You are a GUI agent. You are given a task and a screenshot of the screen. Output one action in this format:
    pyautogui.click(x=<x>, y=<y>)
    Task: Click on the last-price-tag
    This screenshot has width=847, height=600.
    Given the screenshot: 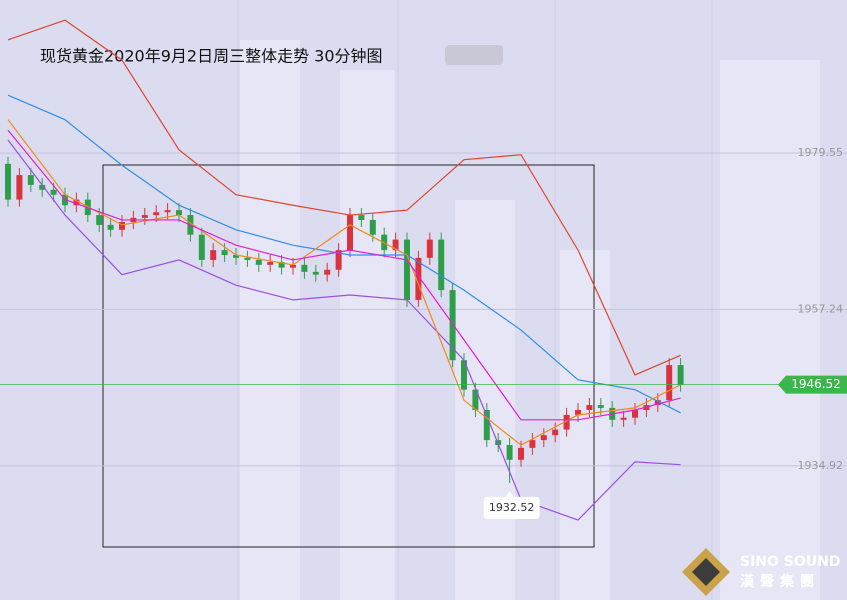 What is the action you would take?
    pyautogui.click(x=812, y=384)
    